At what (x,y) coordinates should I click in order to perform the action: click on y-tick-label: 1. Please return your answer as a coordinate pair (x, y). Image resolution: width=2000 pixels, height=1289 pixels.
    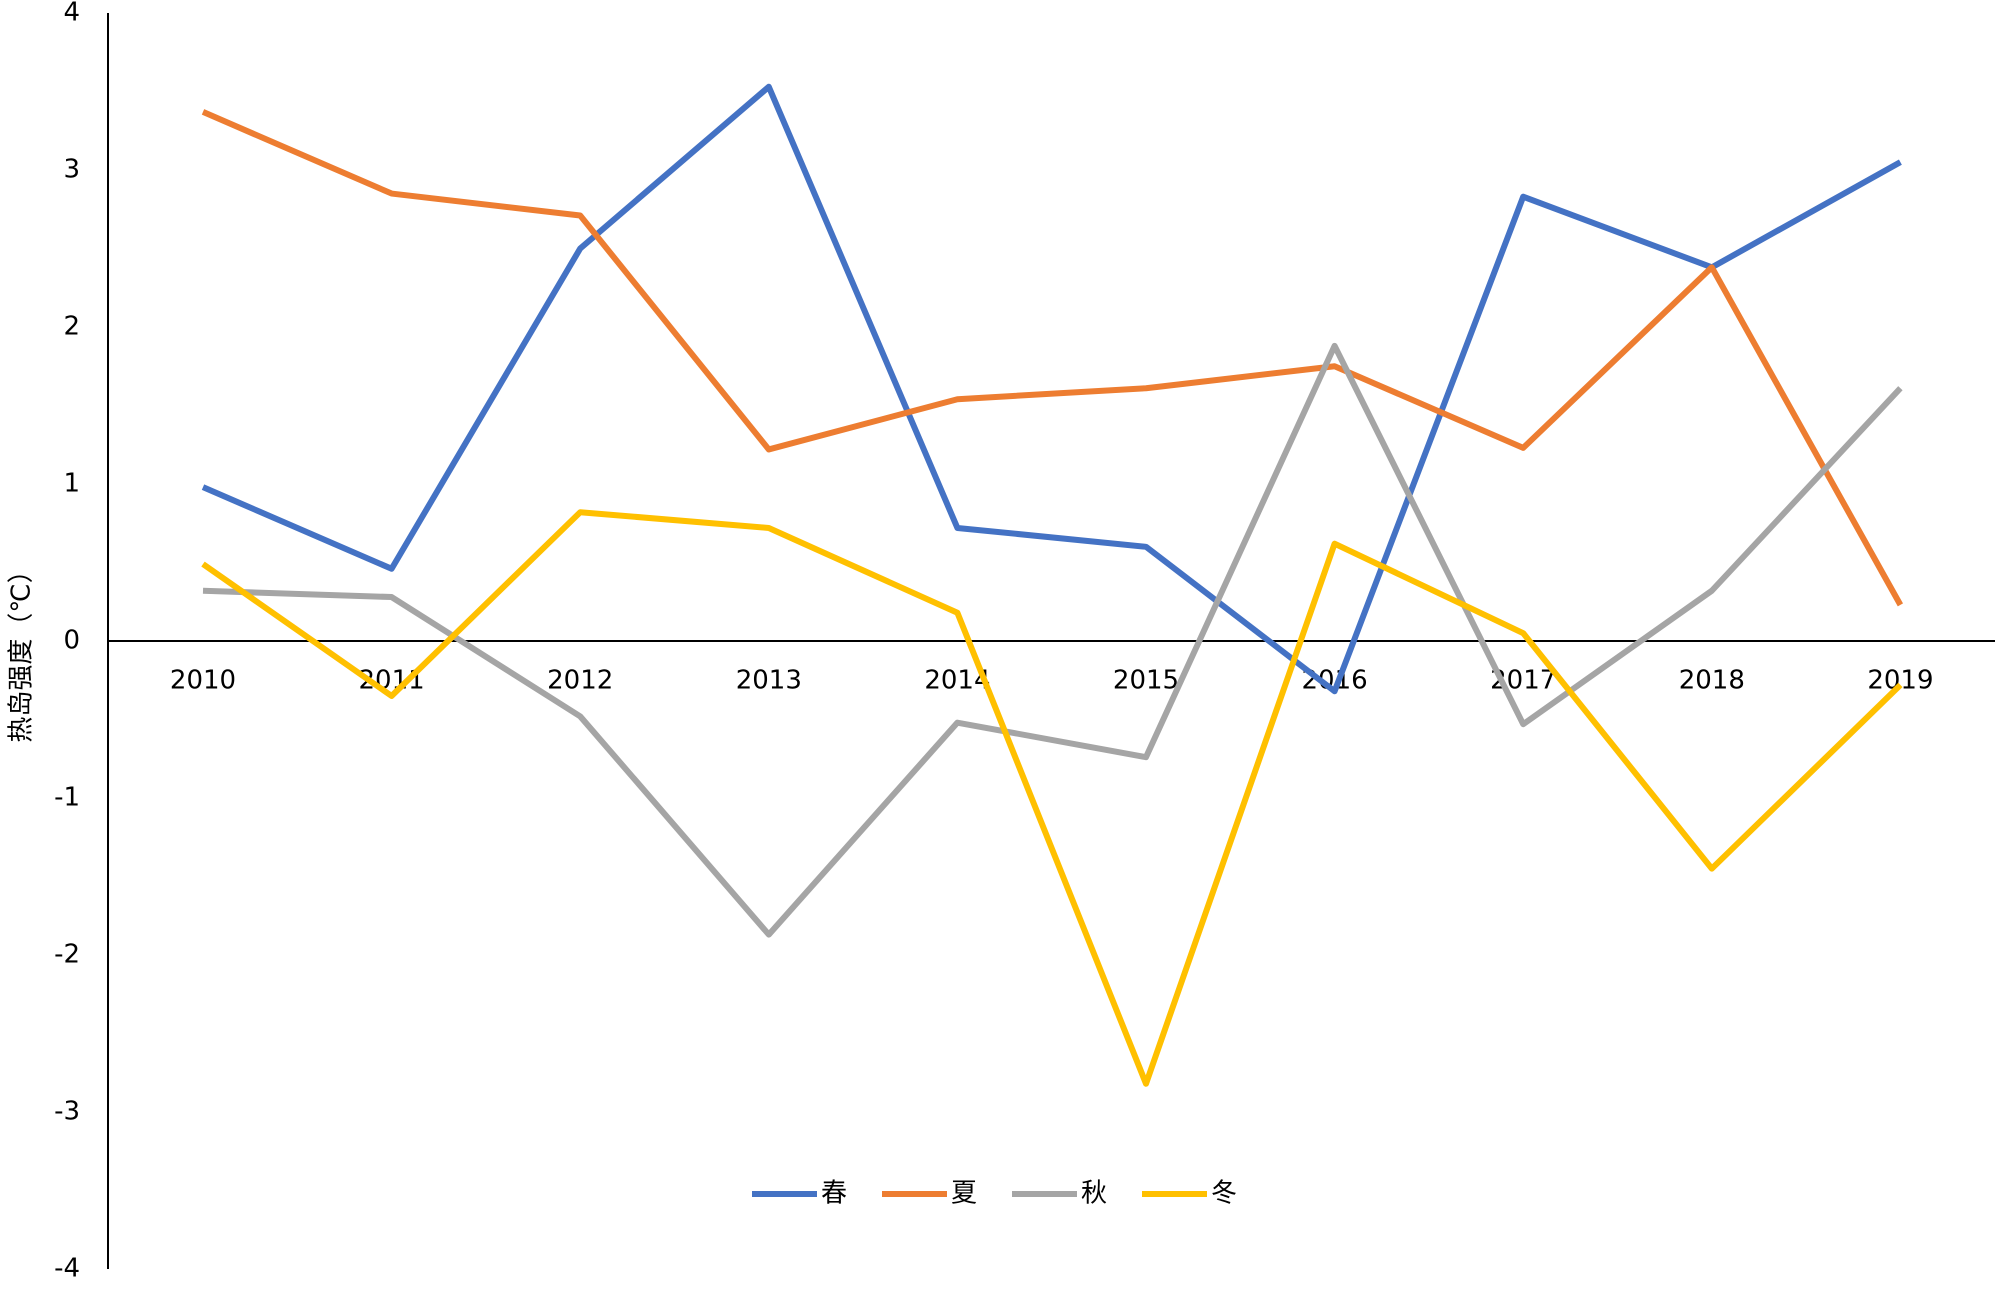
    Looking at the image, I should click on (71, 484).